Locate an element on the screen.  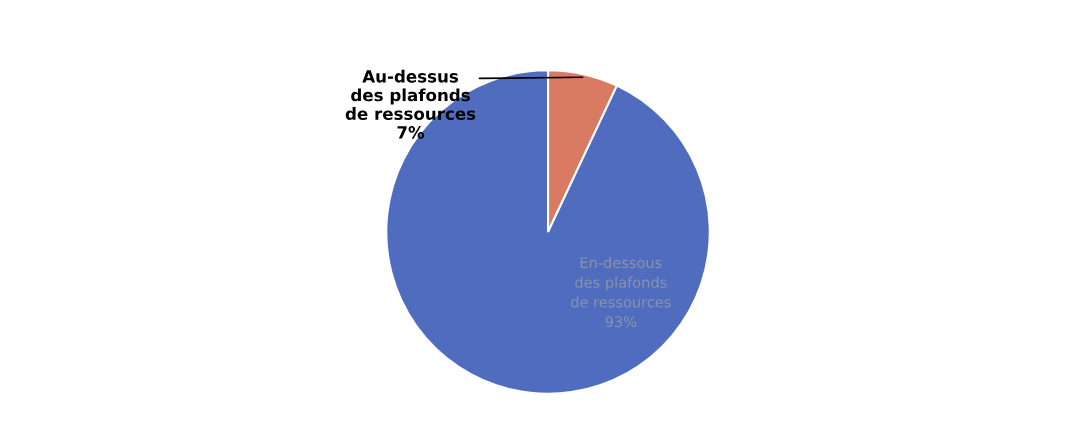
data-label: 93% is located at coordinates (621, 322).